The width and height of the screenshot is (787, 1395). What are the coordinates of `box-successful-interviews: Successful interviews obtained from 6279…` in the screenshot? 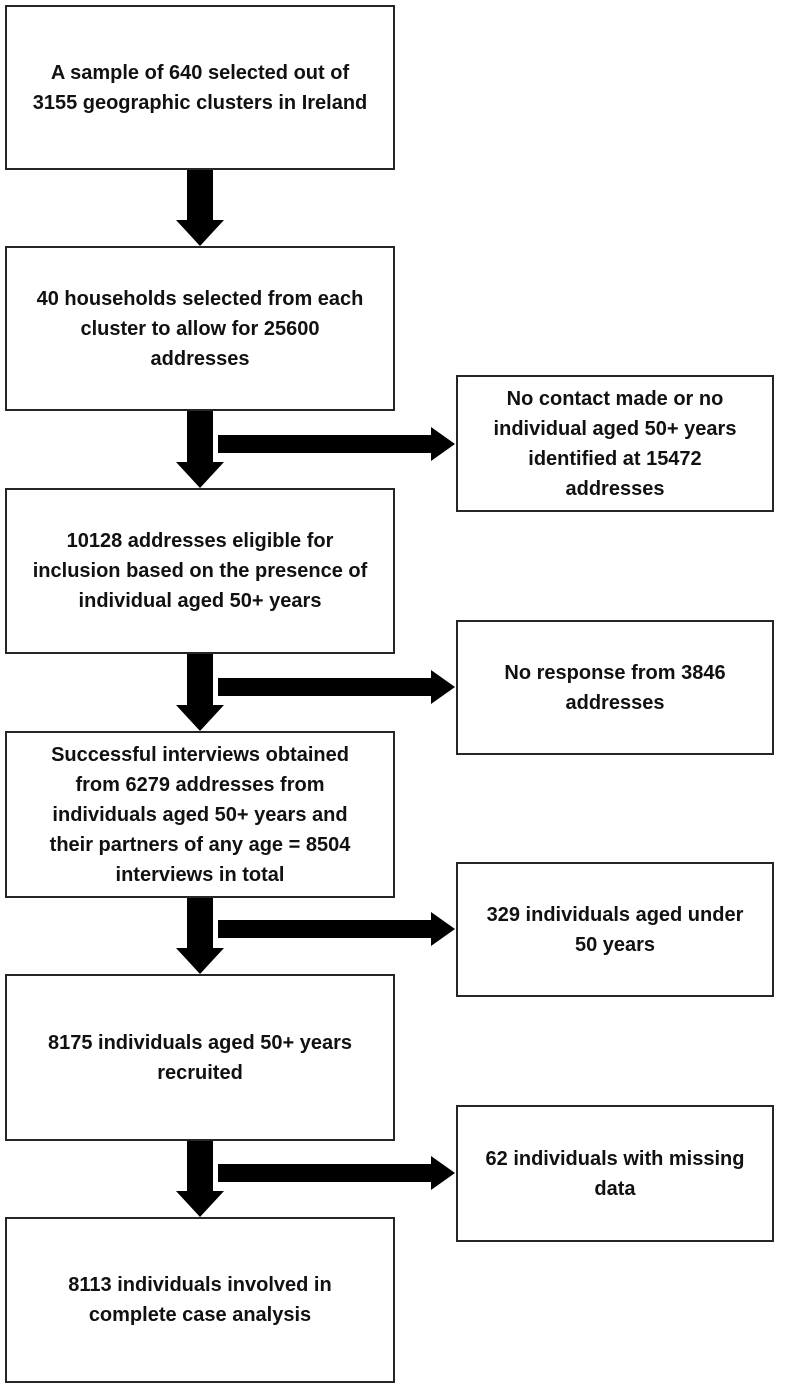 It's located at (200, 814).